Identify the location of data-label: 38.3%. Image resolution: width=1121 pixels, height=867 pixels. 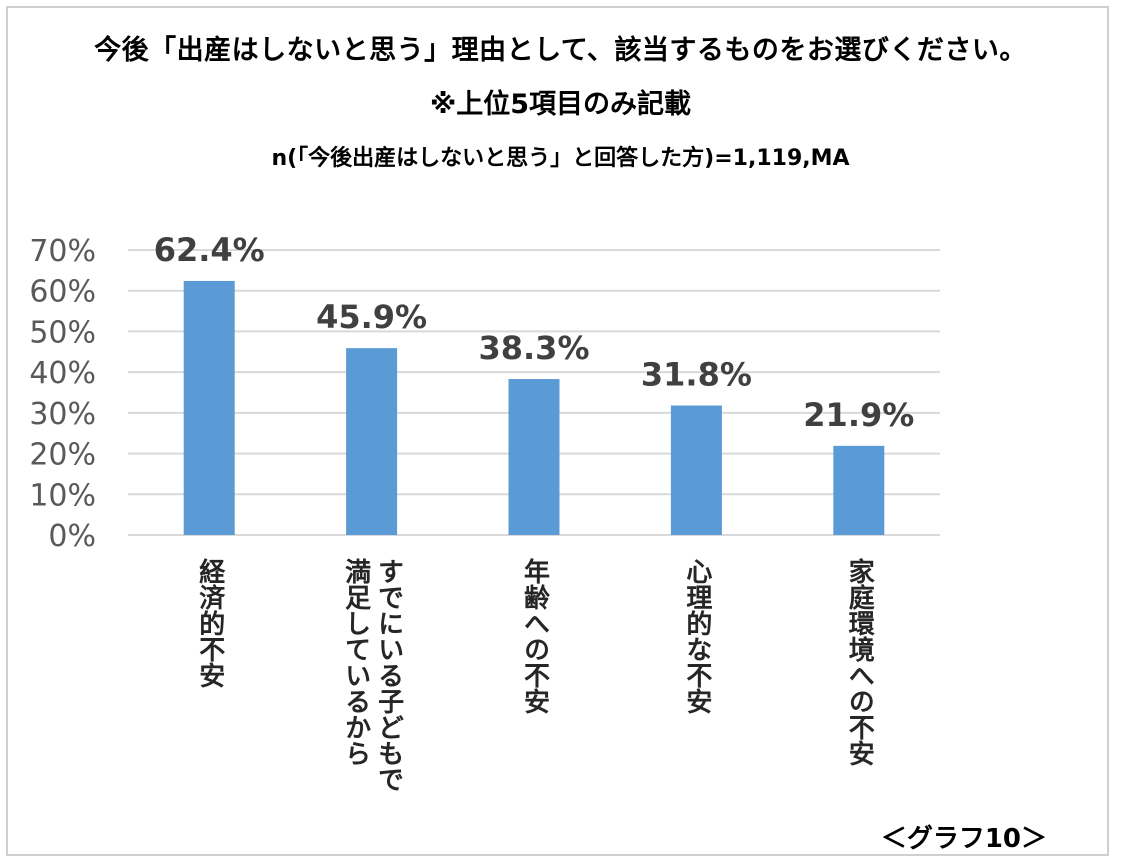
(533, 348).